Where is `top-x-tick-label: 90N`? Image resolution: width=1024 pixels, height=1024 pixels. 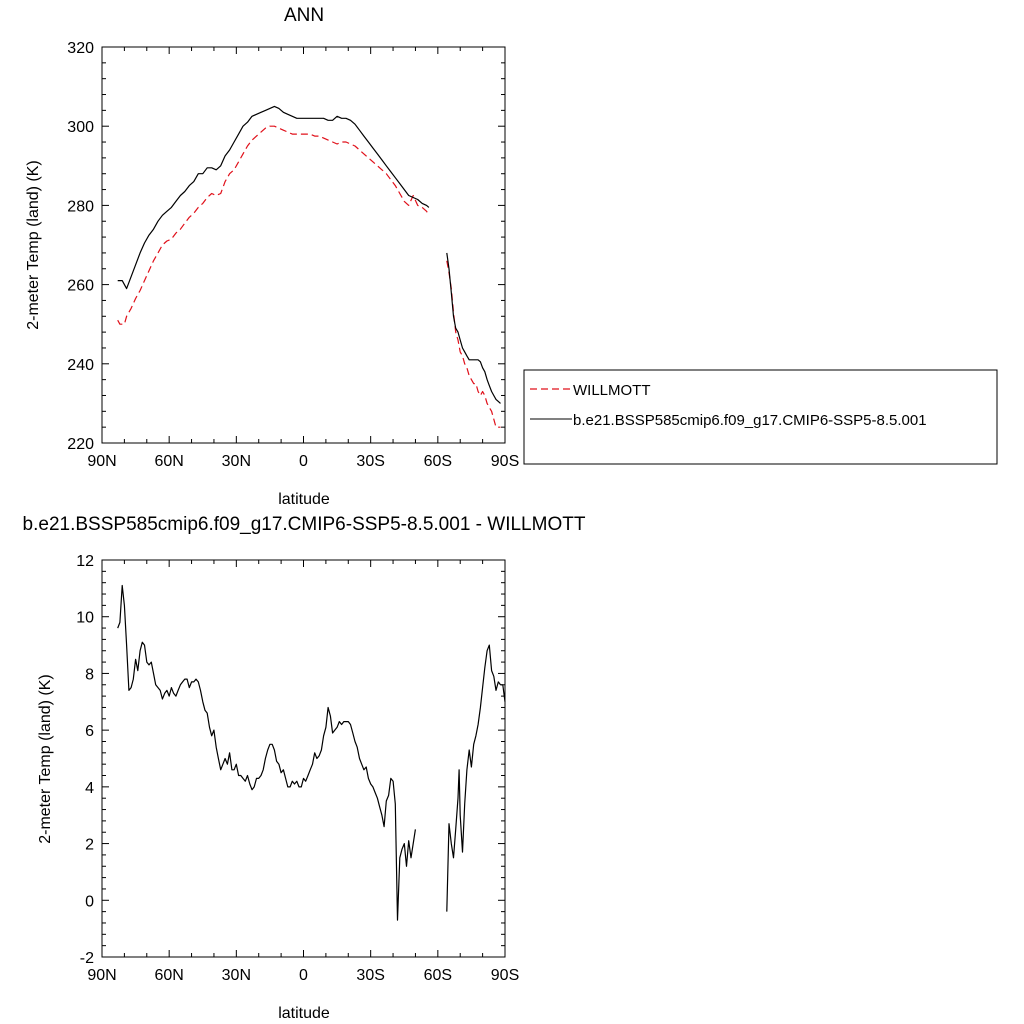
top-x-tick-label: 90N is located at coordinates (101, 461).